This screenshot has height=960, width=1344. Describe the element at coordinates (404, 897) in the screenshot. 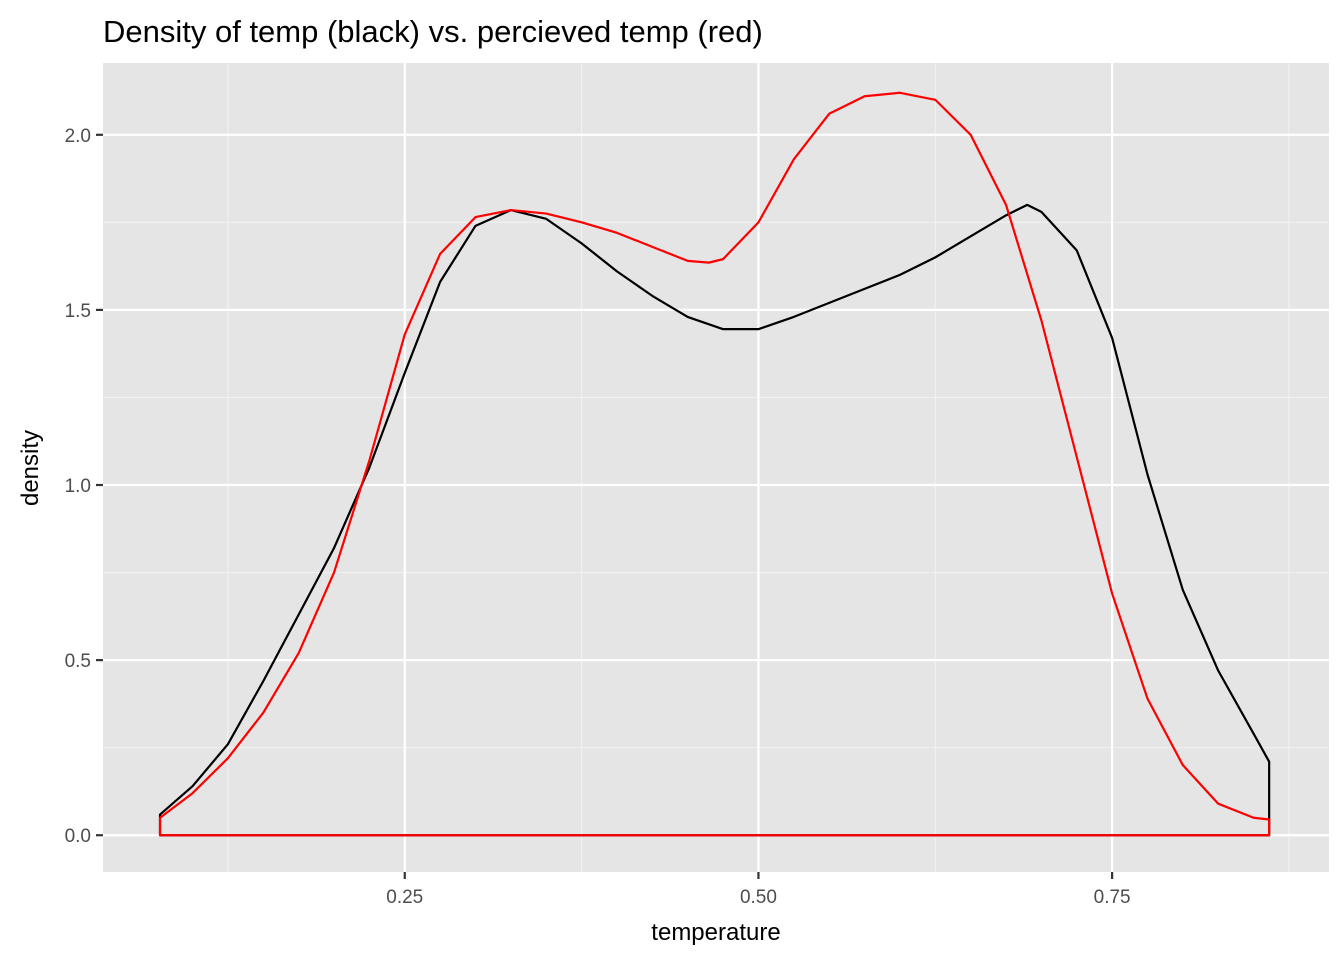

I see `x-tick-label: 0.25` at that location.